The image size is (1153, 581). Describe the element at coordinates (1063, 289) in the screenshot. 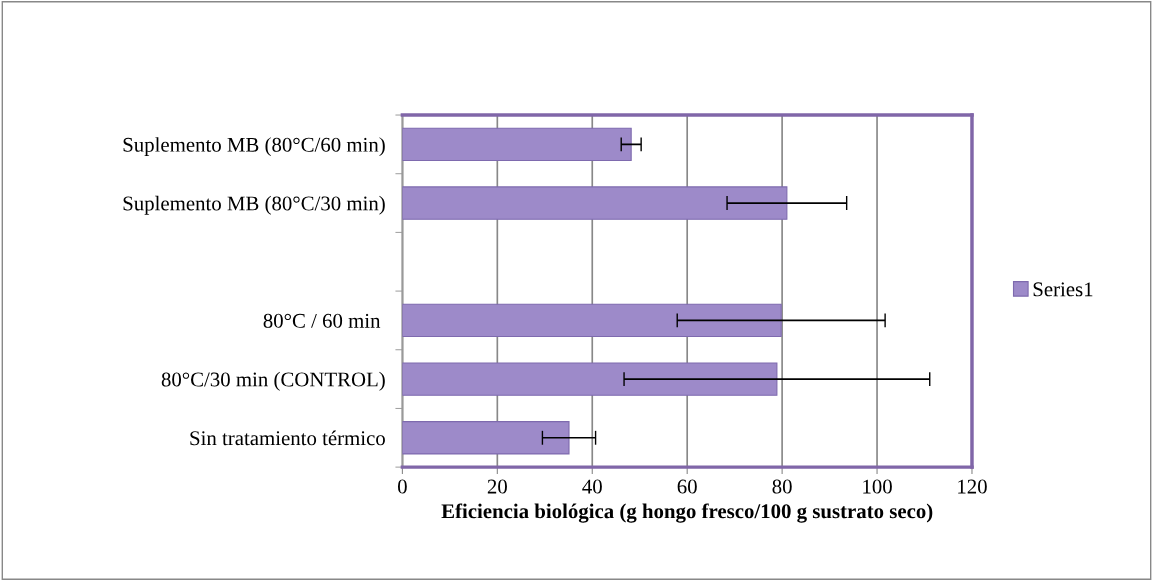

I see `legend-label: Series1` at that location.